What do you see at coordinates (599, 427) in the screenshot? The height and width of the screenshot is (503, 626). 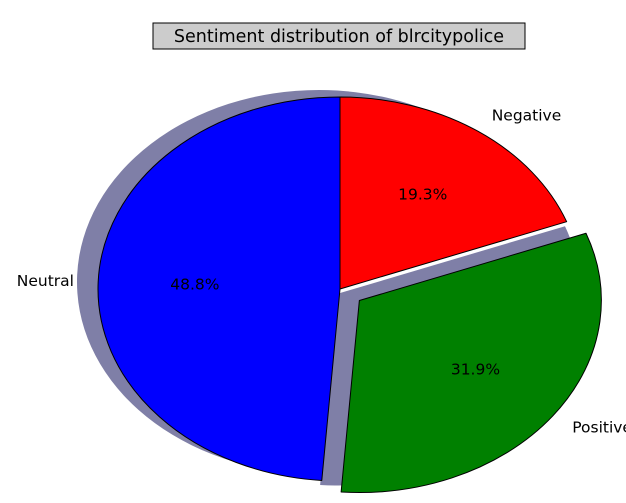 I see `slice-label-positive: Positive` at bounding box center [599, 427].